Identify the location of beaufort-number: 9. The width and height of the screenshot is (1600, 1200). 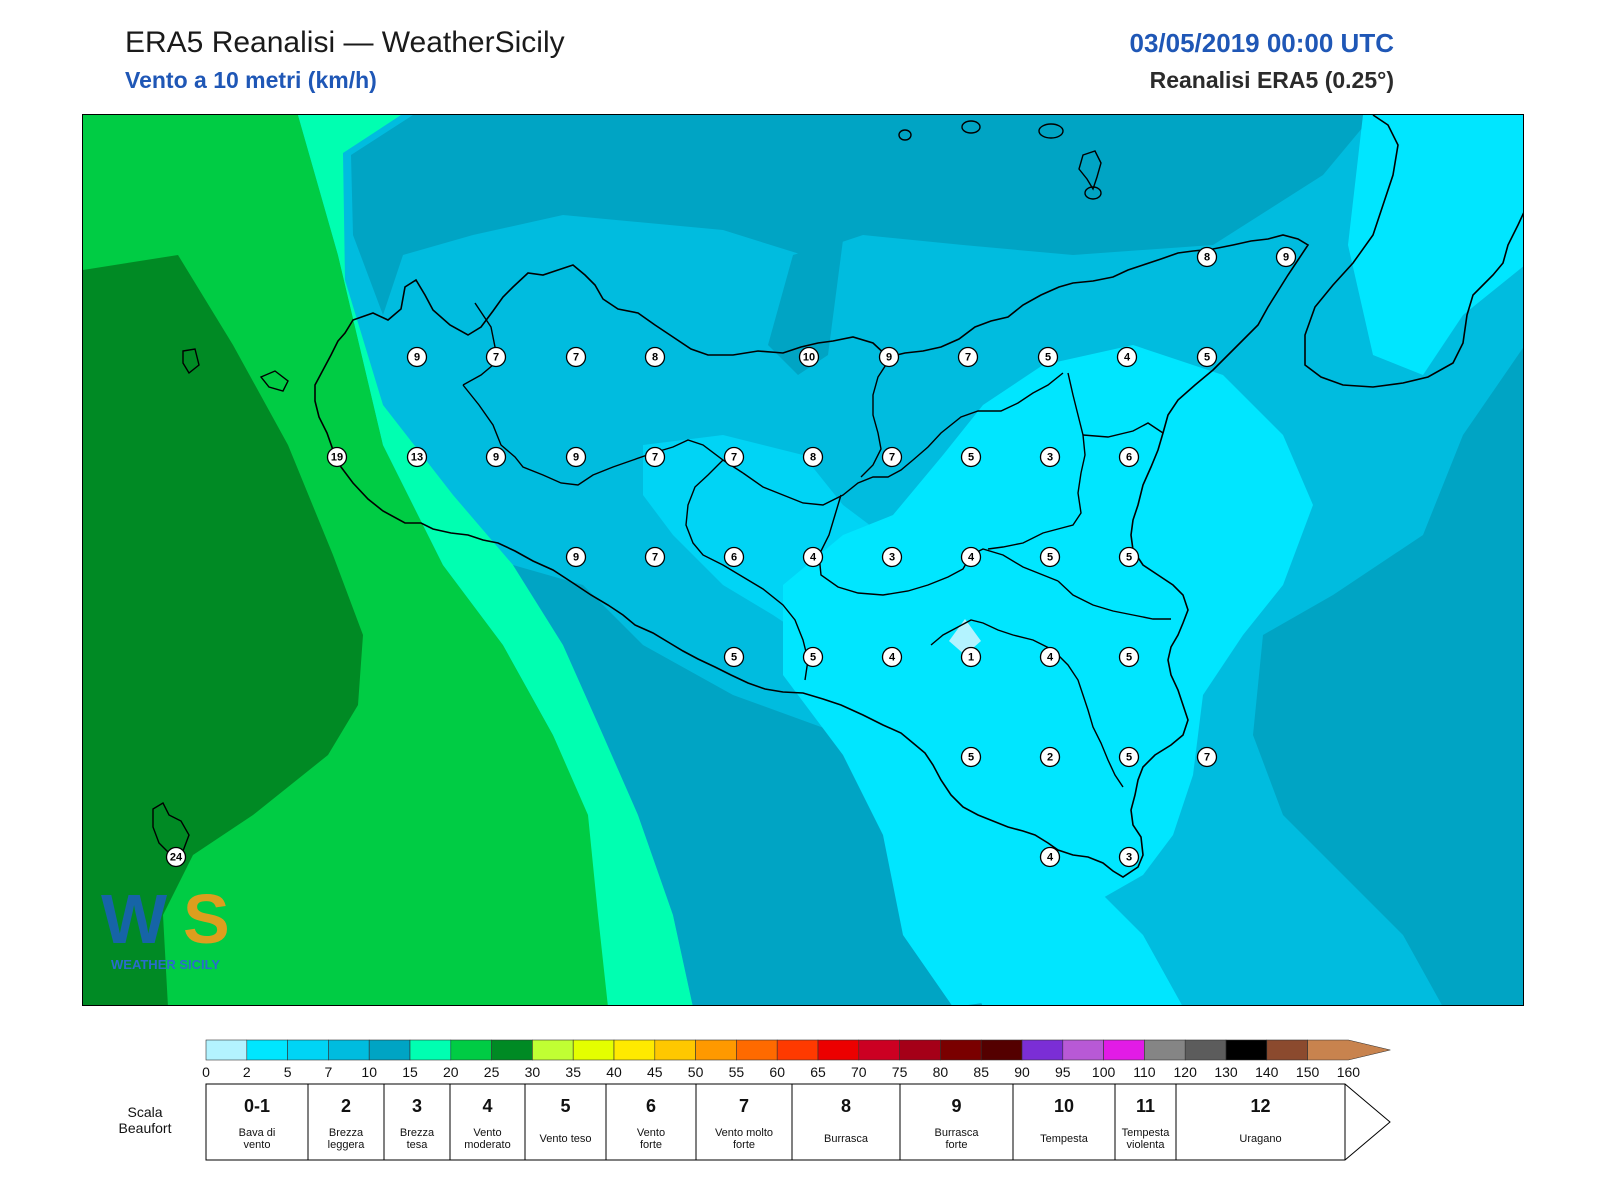
(956, 1106).